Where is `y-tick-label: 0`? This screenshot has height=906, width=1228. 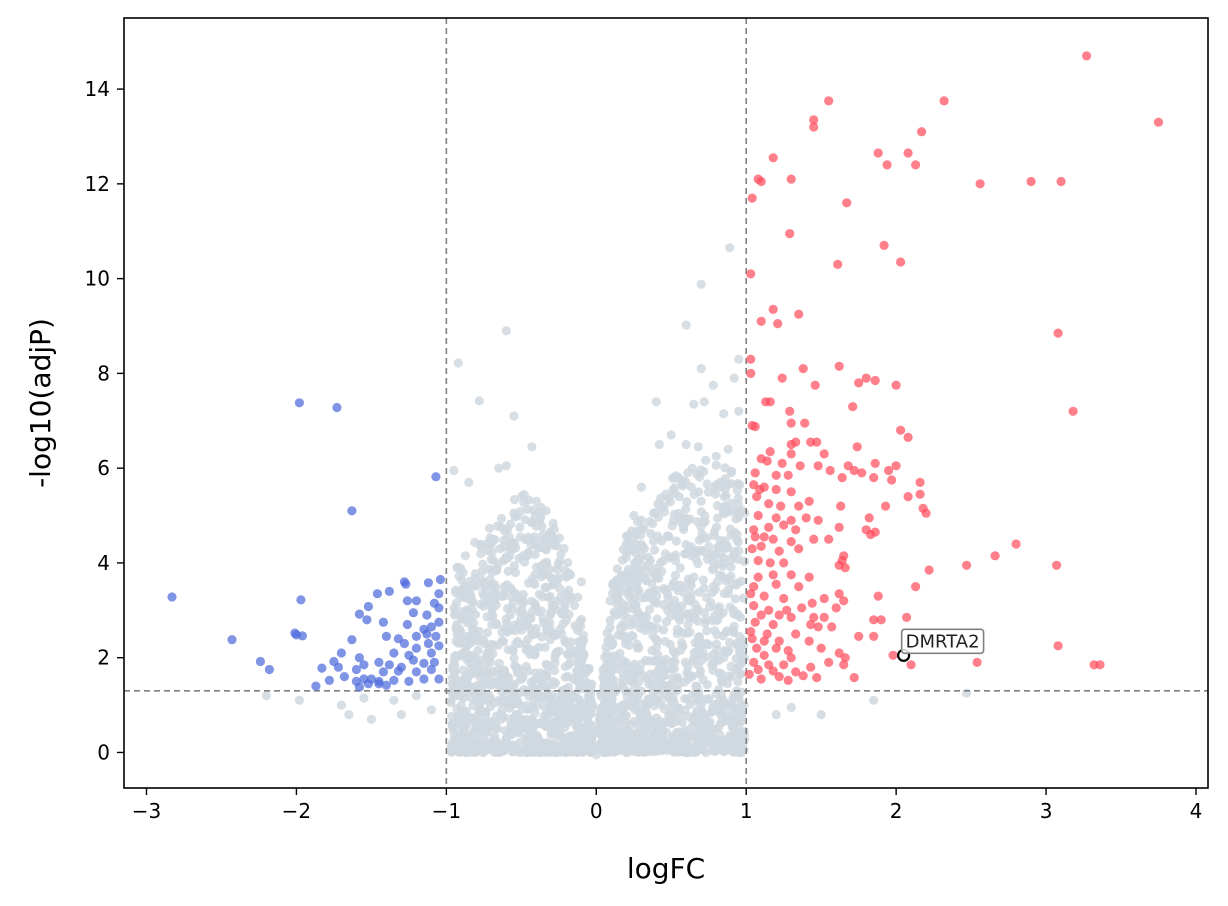 y-tick-label: 0 is located at coordinates (103, 752).